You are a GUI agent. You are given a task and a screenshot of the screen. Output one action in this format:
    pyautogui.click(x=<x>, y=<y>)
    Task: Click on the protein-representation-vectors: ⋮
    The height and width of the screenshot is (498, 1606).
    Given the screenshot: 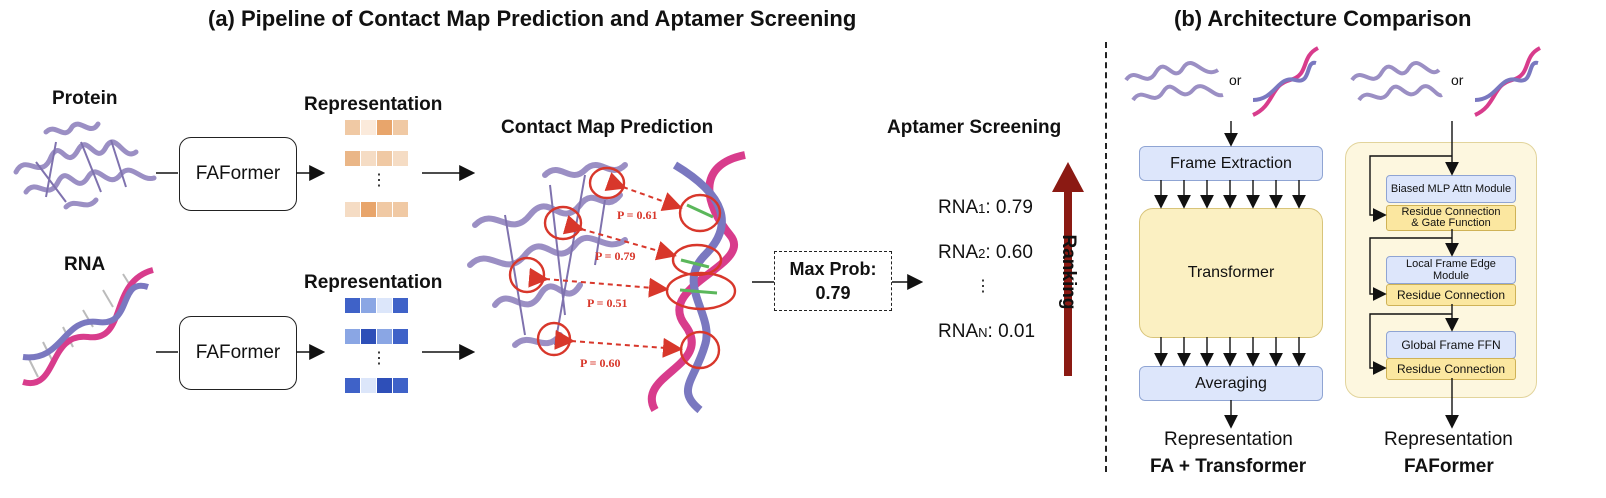 What is the action you would take?
    pyautogui.click(x=378, y=170)
    